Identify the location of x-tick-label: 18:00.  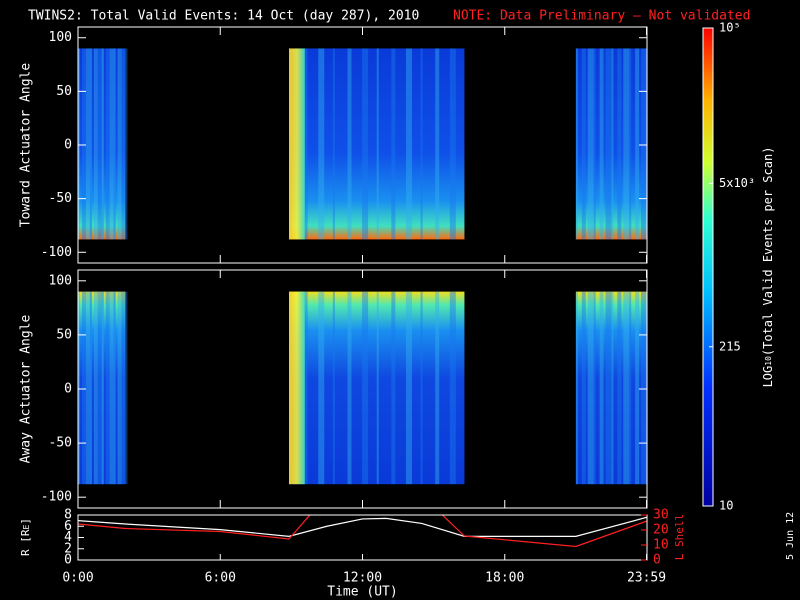
(504, 578).